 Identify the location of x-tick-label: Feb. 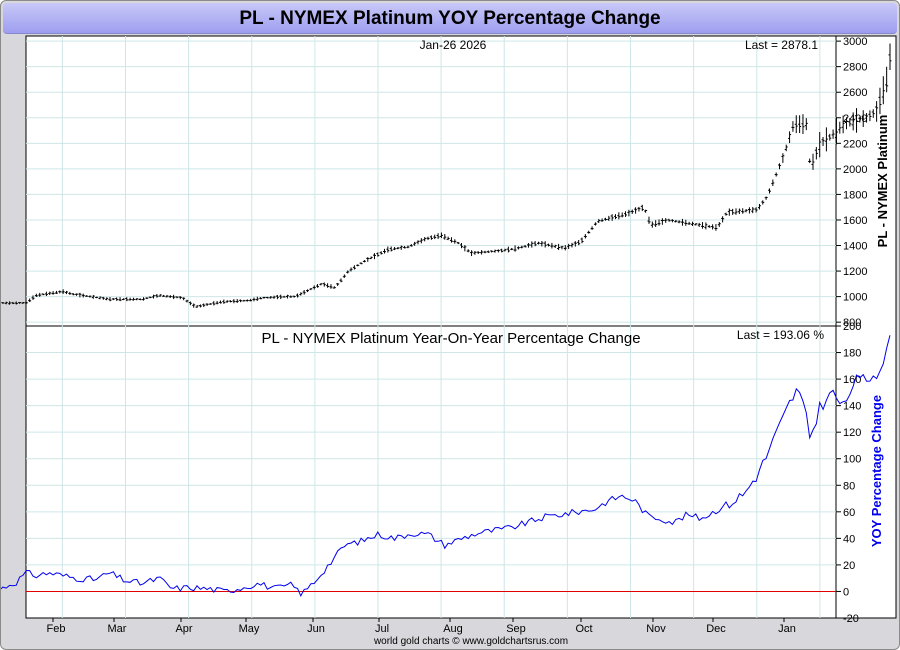
(56, 629).